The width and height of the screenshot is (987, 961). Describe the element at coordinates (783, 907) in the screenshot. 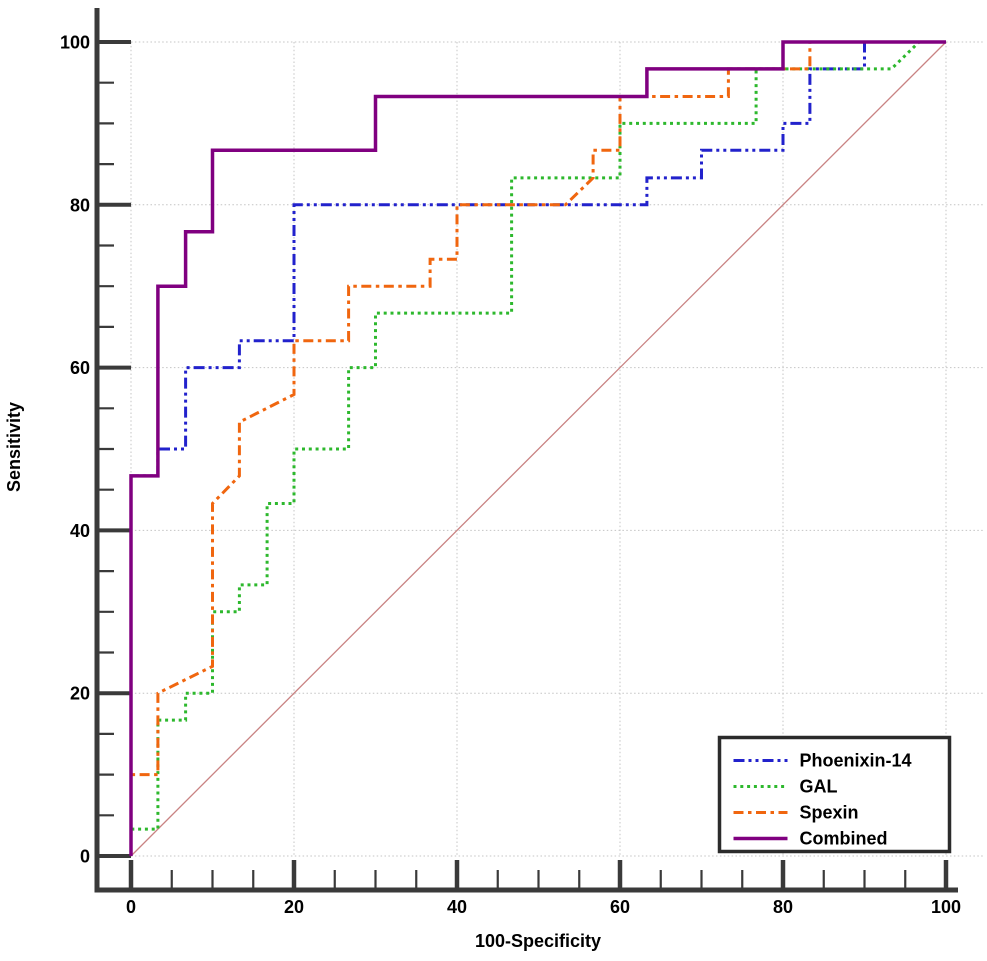

I see `x-tick-label: 80` at that location.